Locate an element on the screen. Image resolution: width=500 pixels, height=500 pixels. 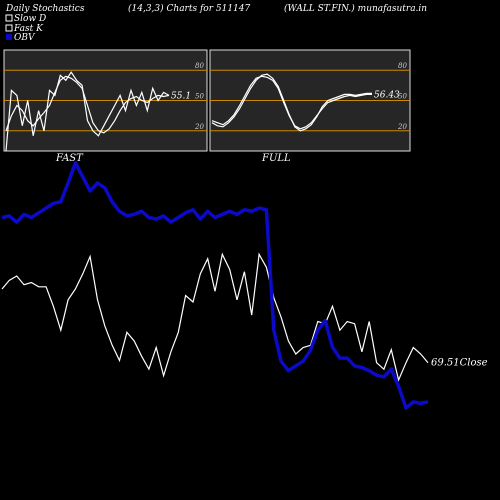
legend-label-fast-k: Fast K is located at coordinates (28, 29).